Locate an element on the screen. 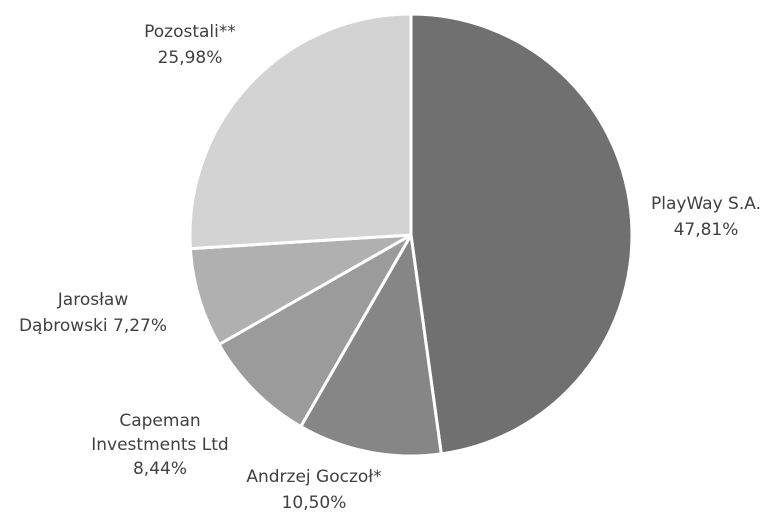 The width and height of the screenshot is (782, 515). slice-label-line: PlayWay S.A. is located at coordinates (706, 204).